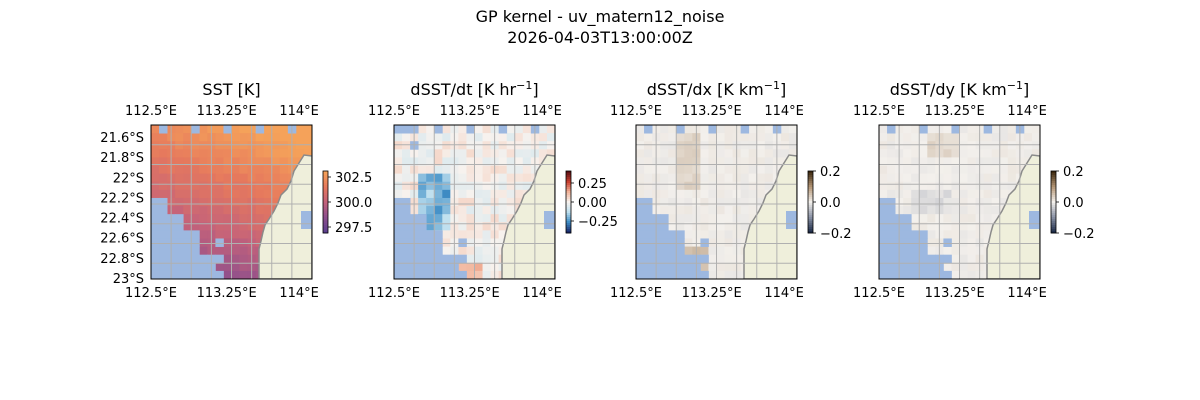 The image size is (1200, 400). Describe the element at coordinates (353, 178) in the screenshot. I see `colorbar-tick-label: 302.5` at that location.